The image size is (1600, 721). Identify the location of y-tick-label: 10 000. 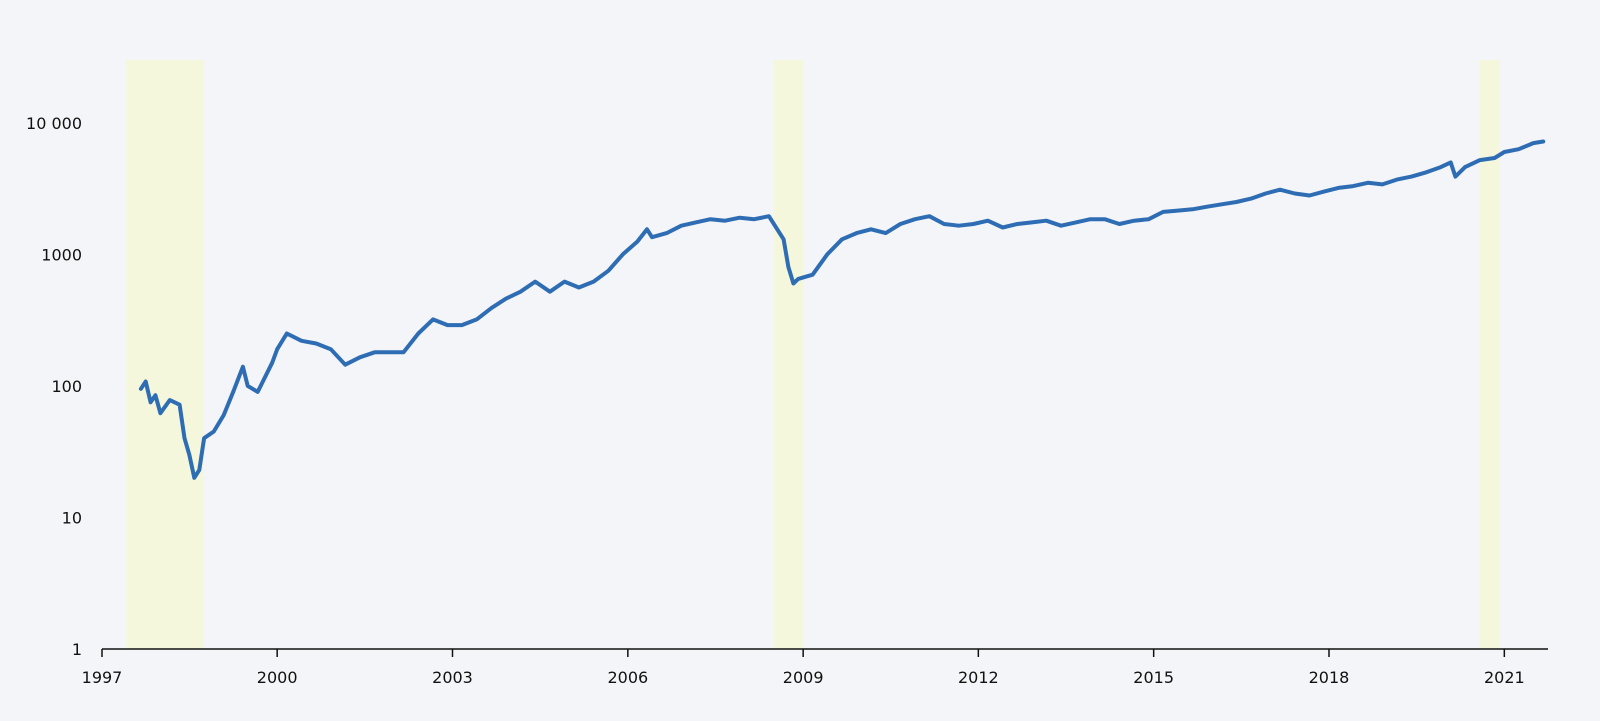
(54, 123).